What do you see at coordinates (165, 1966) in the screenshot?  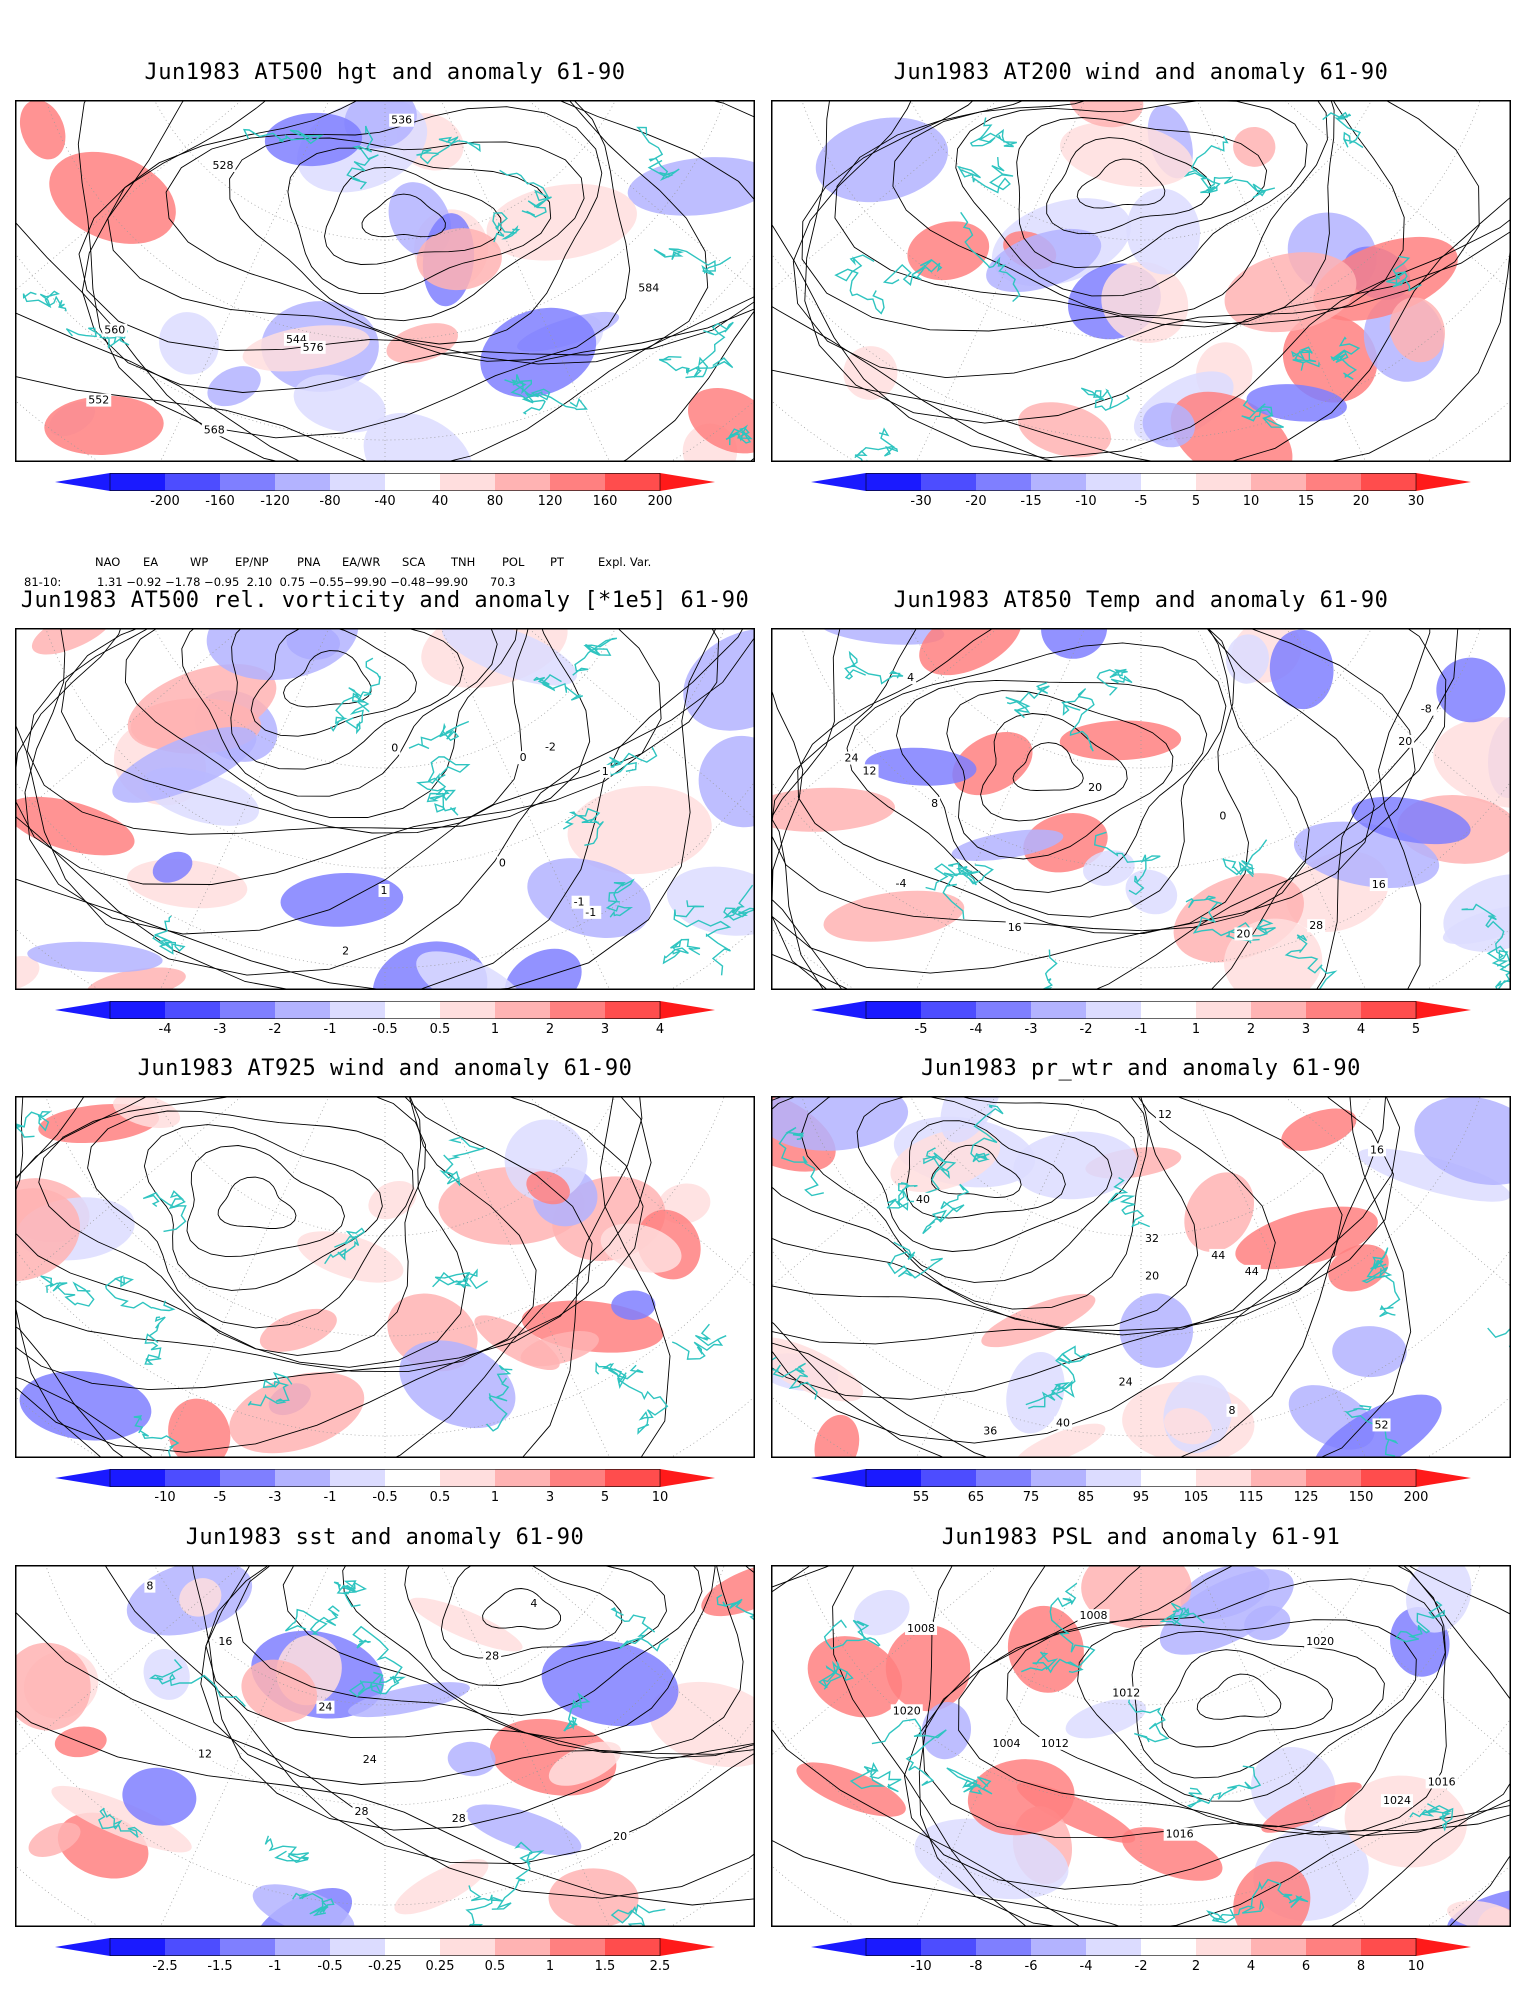 I see `colorbar-tick-label: -2.5` at bounding box center [165, 1966].